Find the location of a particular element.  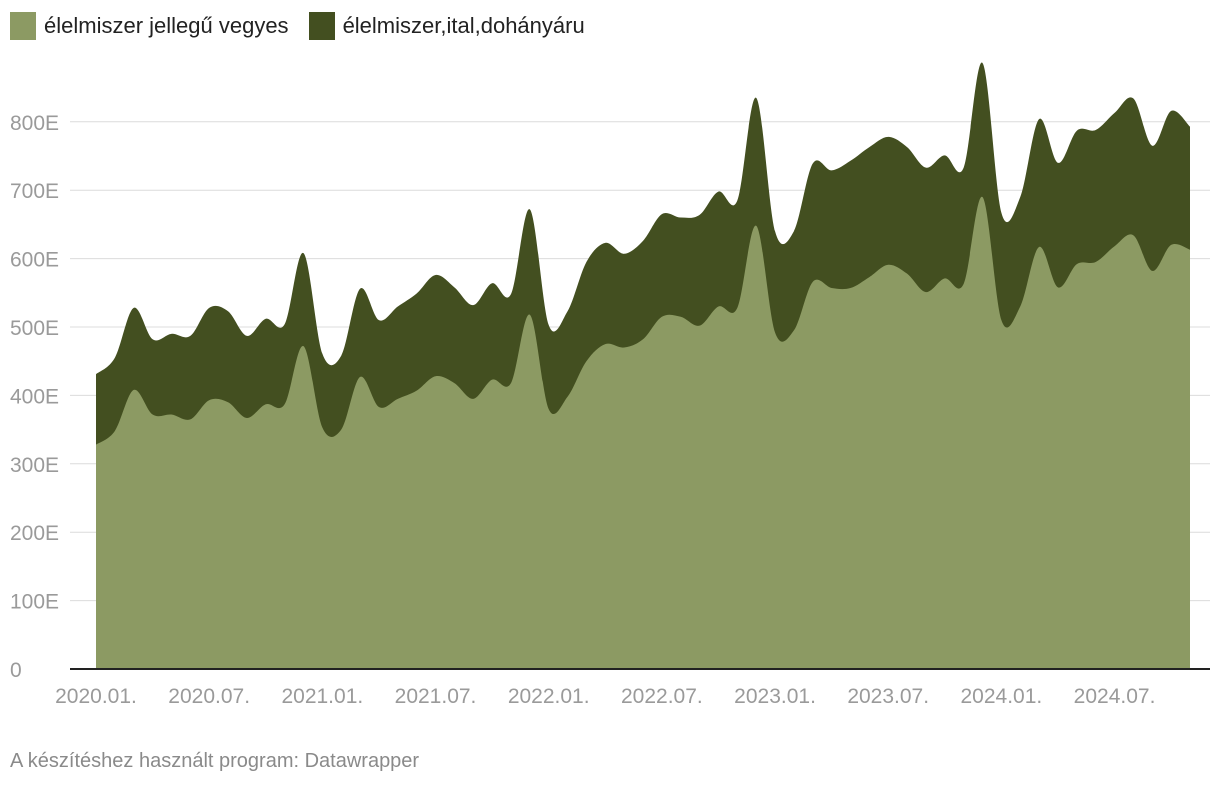

x-tick-label: 2023.01. is located at coordinates (775, 696).